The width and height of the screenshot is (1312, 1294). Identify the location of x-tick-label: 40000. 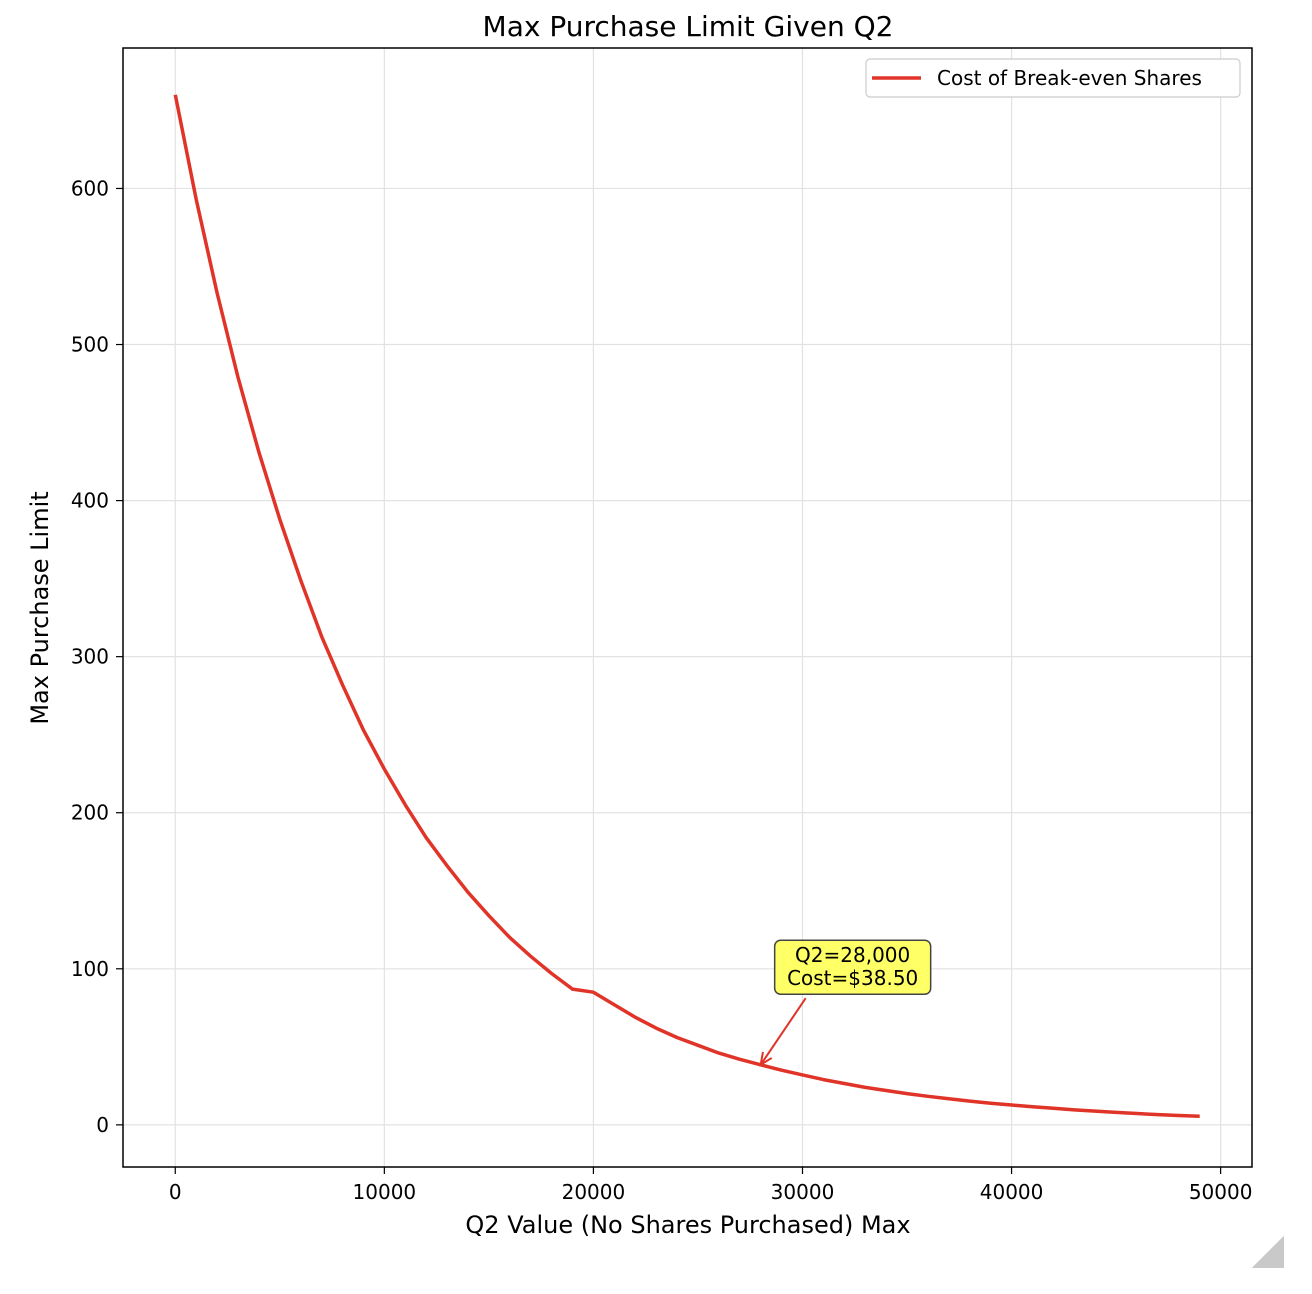
(1012, 1192).